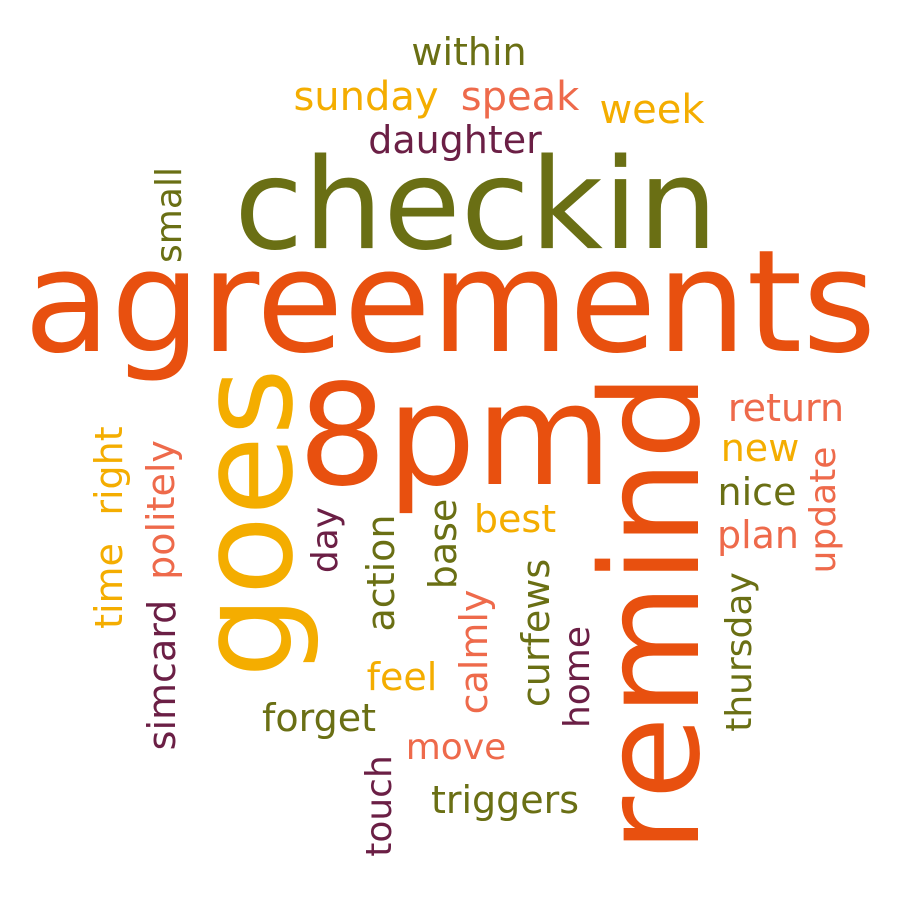 This screenshot has width=900, height=900. What do you see at coordinates (757, 492) in the screenshot?
I see `word-nice: nice` at bounding box center [757, 492].